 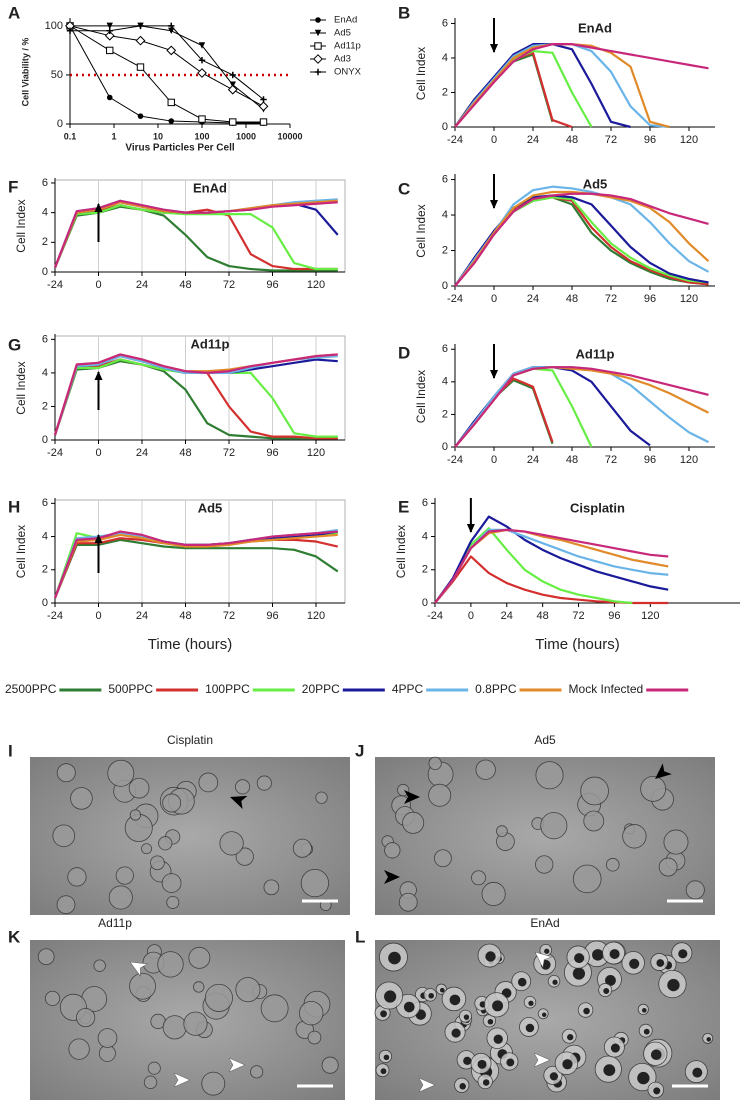 What do you see at coordinates (496, 689) in the screenshot?
I see `legend-label: 0.8PPC` at bounding box center [496, 689].